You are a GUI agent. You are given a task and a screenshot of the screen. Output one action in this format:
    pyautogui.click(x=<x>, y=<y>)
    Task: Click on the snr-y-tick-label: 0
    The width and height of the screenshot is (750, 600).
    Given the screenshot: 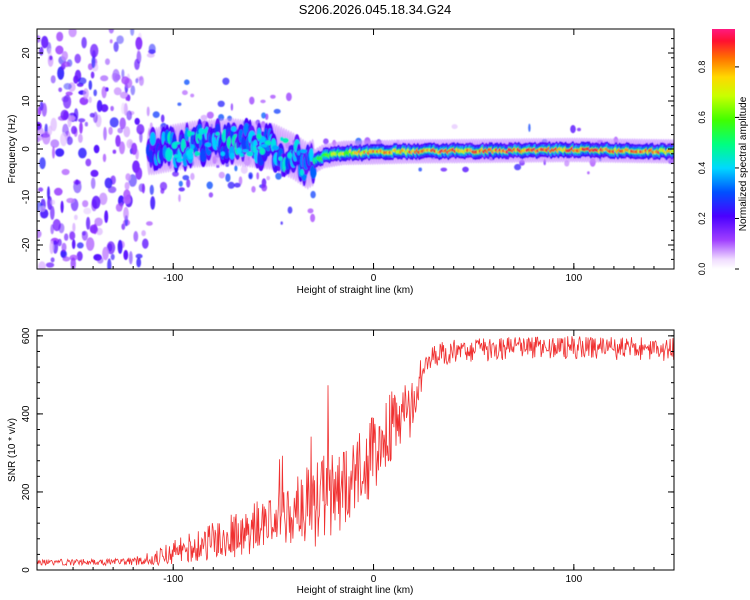 What is the action you would take?
    pyautogui.click(x=26, y=570)
    